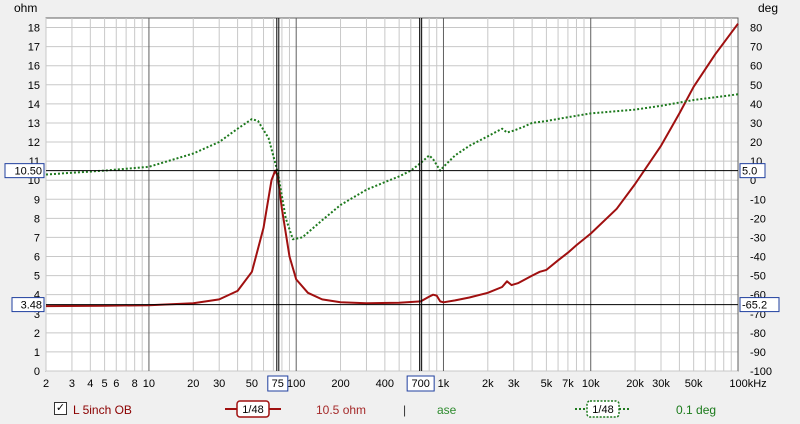 This screenshot has height=424, width=800. Describe the element at coordinates (60, 408) in the screenshot. I see `trace-visibility-checkbox: ✓` at that location.